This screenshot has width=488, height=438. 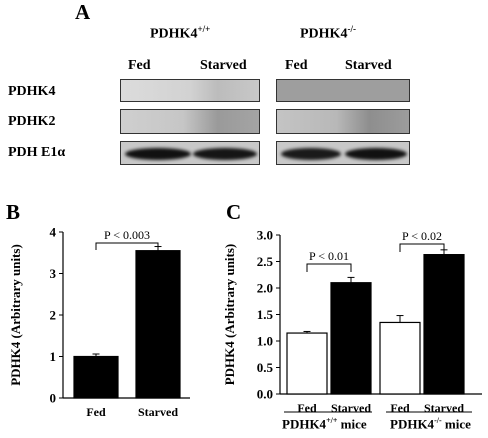 What do you see at coordinates (265, 261) in the screenshot?
I see `y-tick-label: 2.5` at bounding box center [265, 261].